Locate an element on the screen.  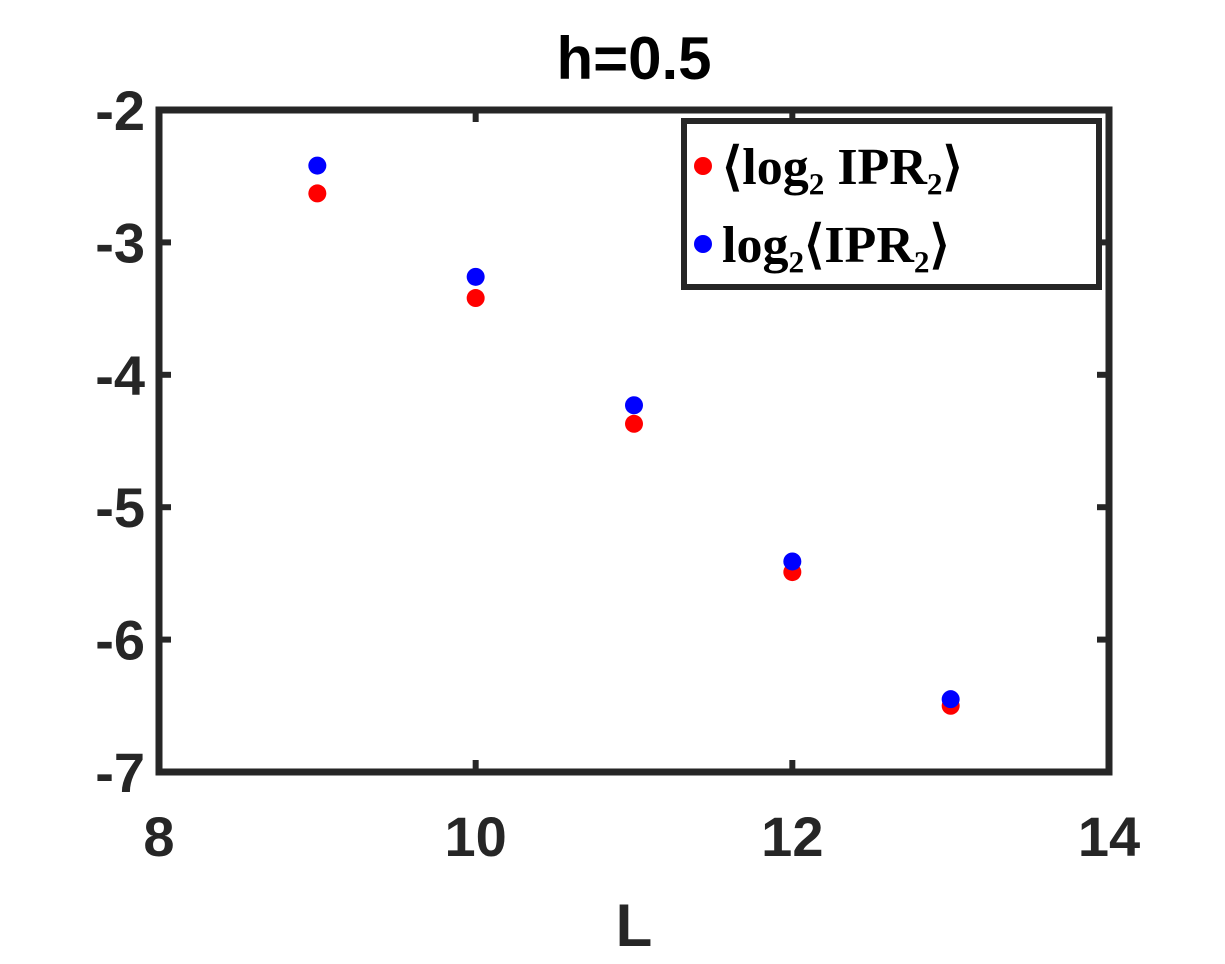
y-tick-label: -3 is located at coordinates (120, 242).